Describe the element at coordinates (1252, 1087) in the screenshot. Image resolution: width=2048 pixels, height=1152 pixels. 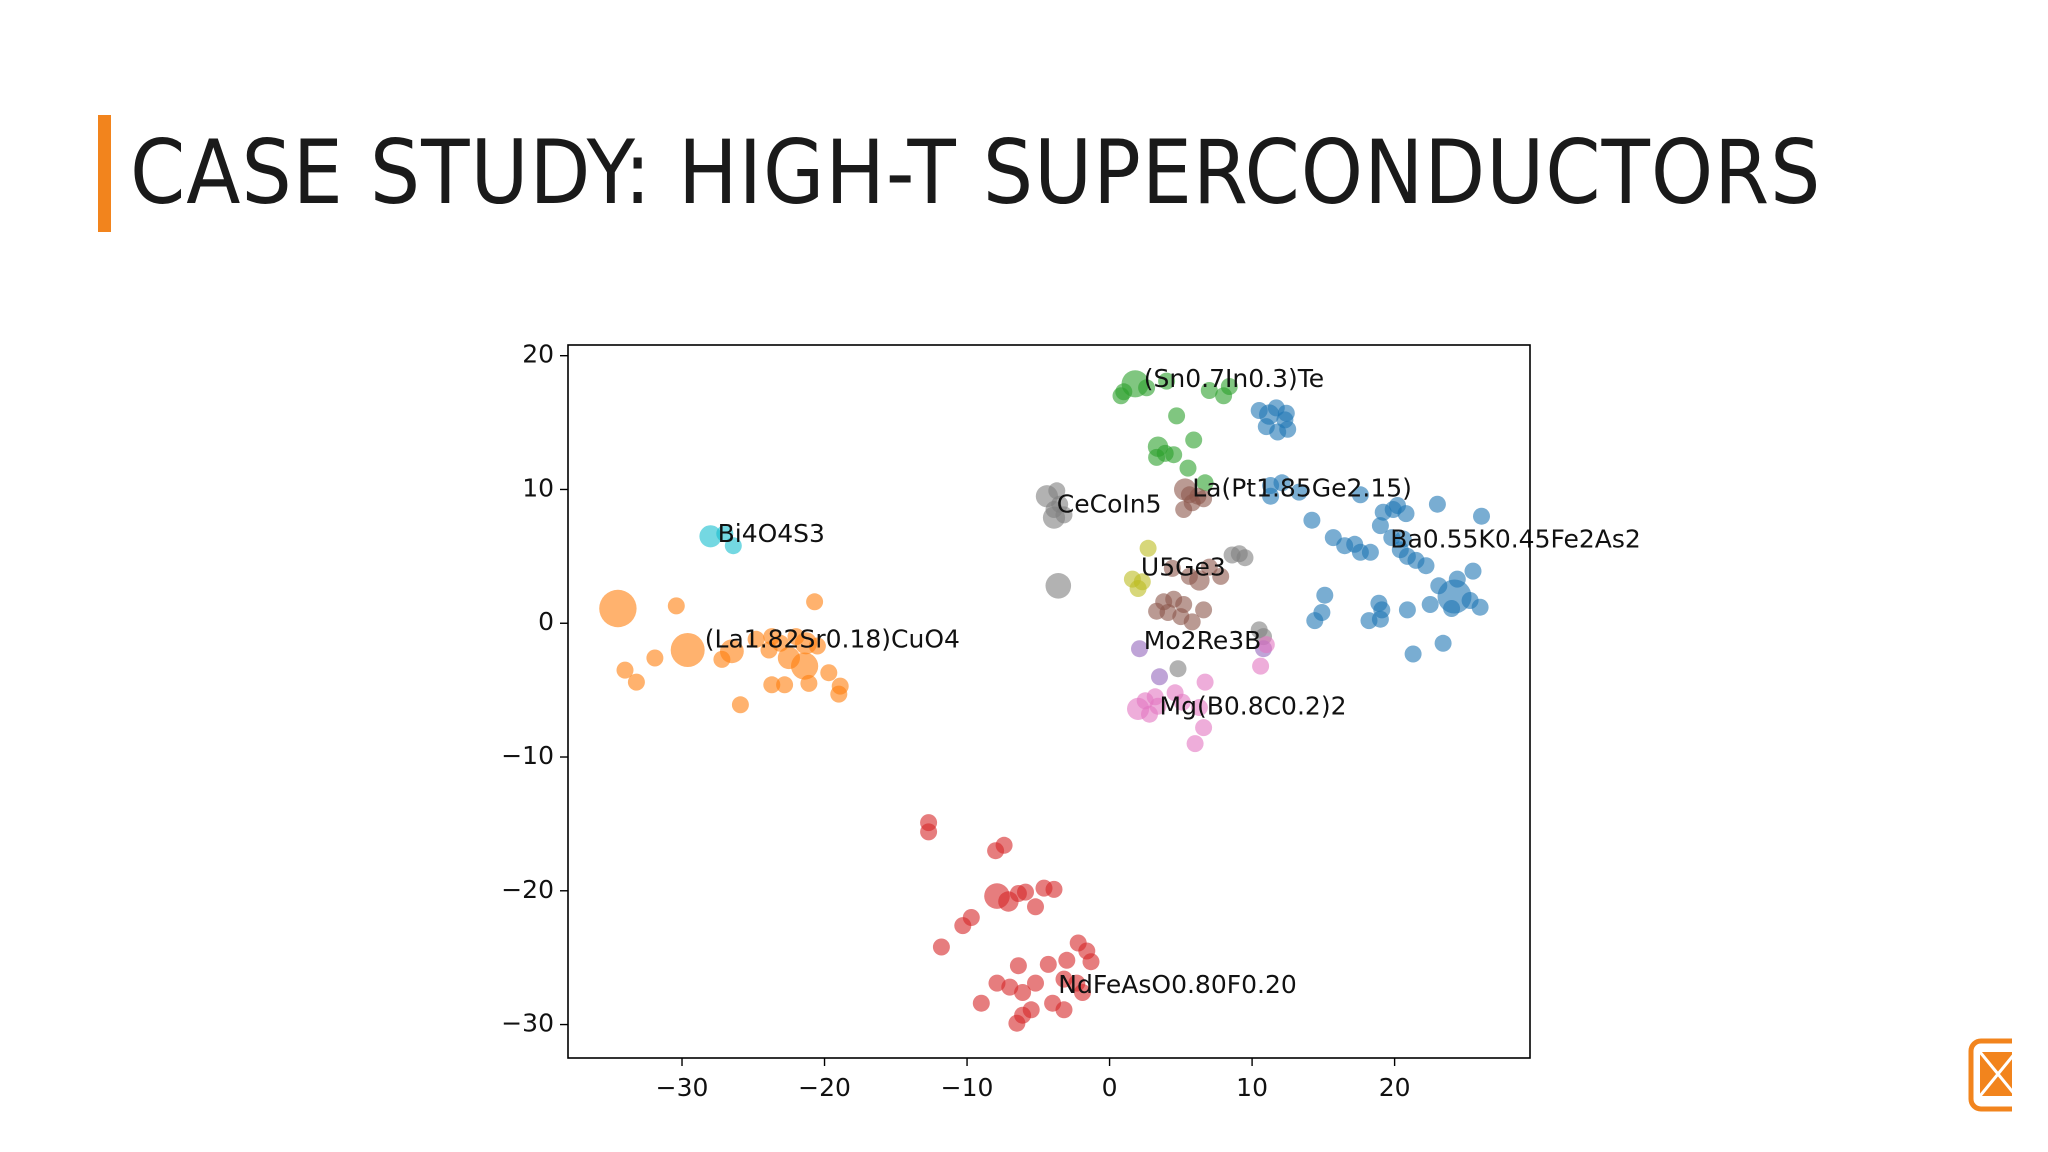
I see `x-tick-label: 10` at that location.